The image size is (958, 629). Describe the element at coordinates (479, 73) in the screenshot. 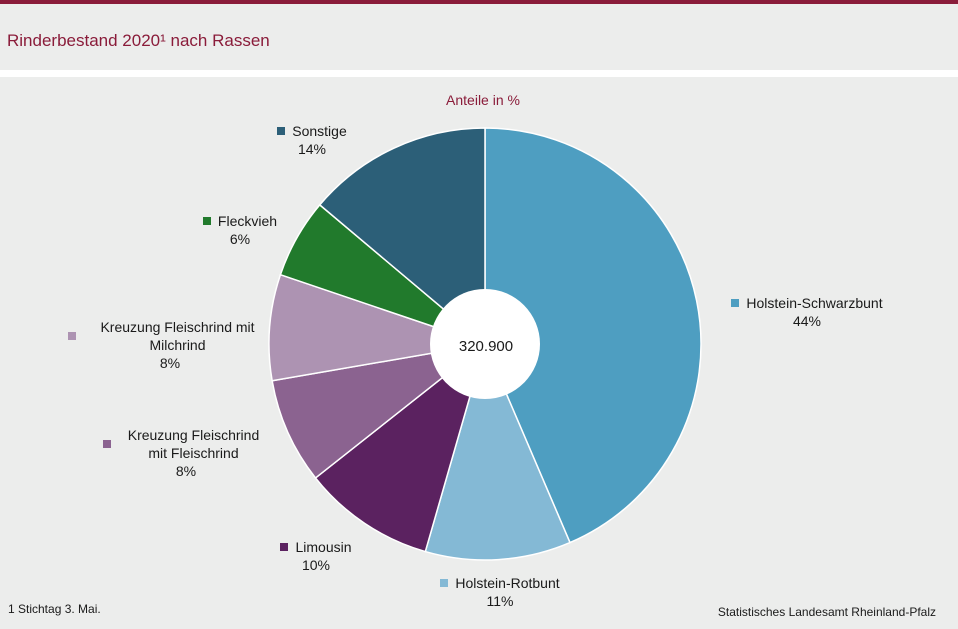

I see `divider` at that location.